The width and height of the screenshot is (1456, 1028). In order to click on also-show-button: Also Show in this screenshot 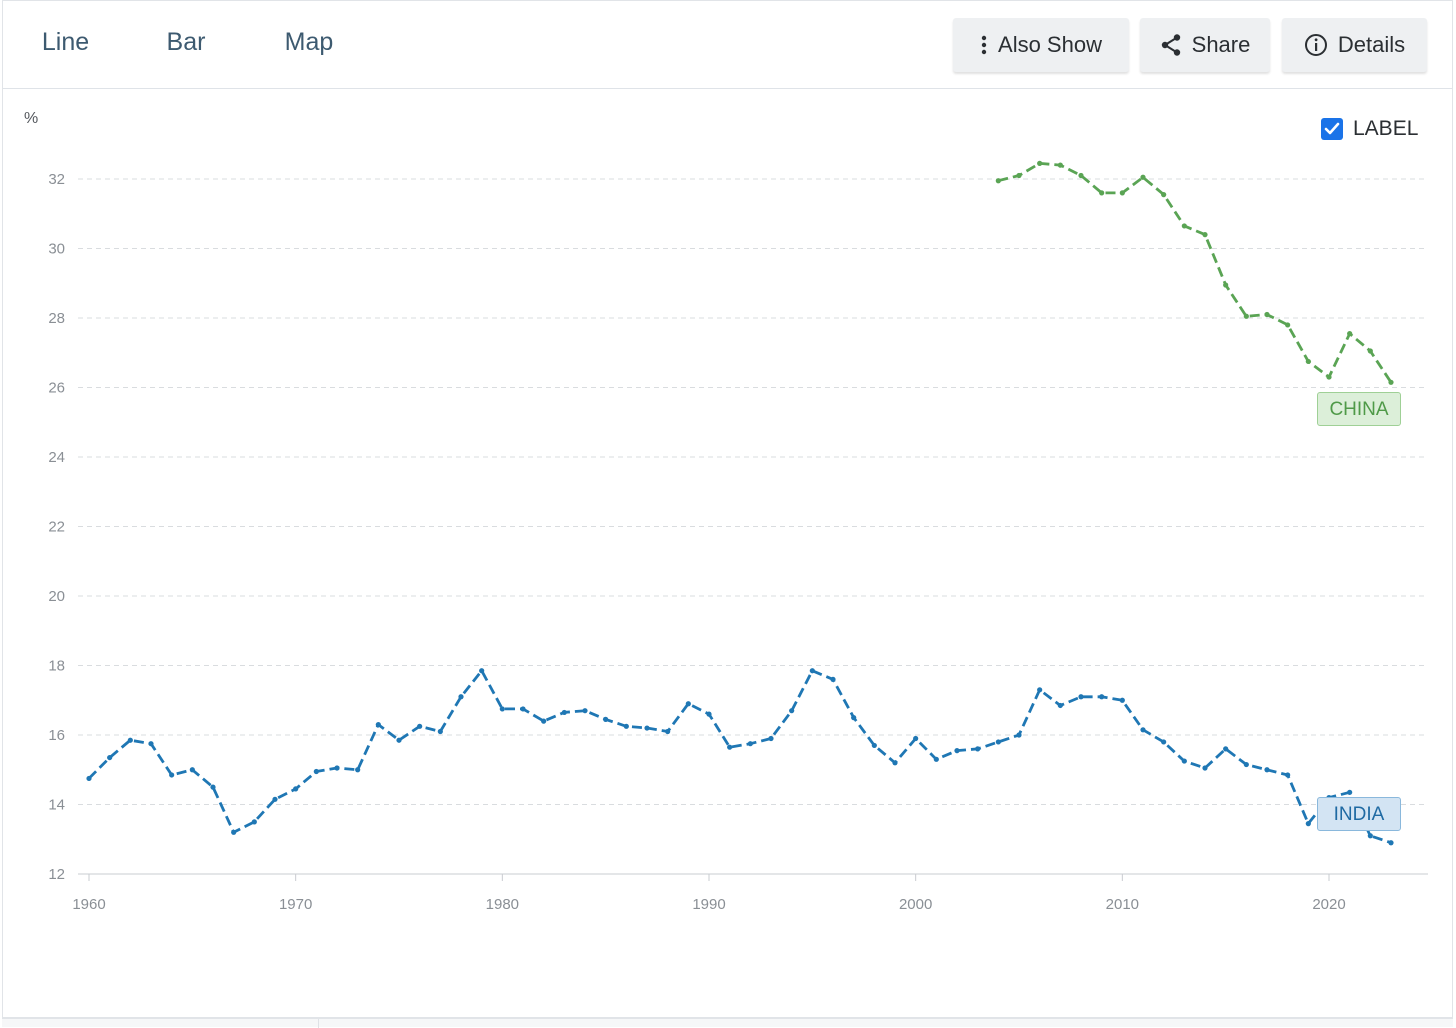, I will do `click(1041, 45)`.